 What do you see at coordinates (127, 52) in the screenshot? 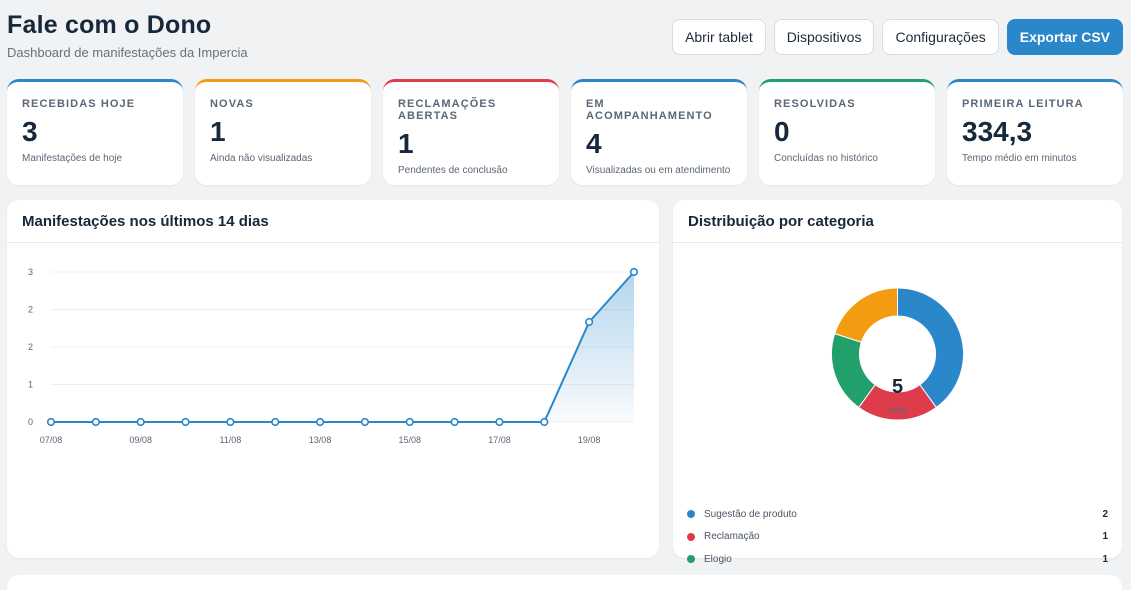
I see `page-subtitle: Dashboard de manifestações da Impercia` at bounding box center [127, 52].